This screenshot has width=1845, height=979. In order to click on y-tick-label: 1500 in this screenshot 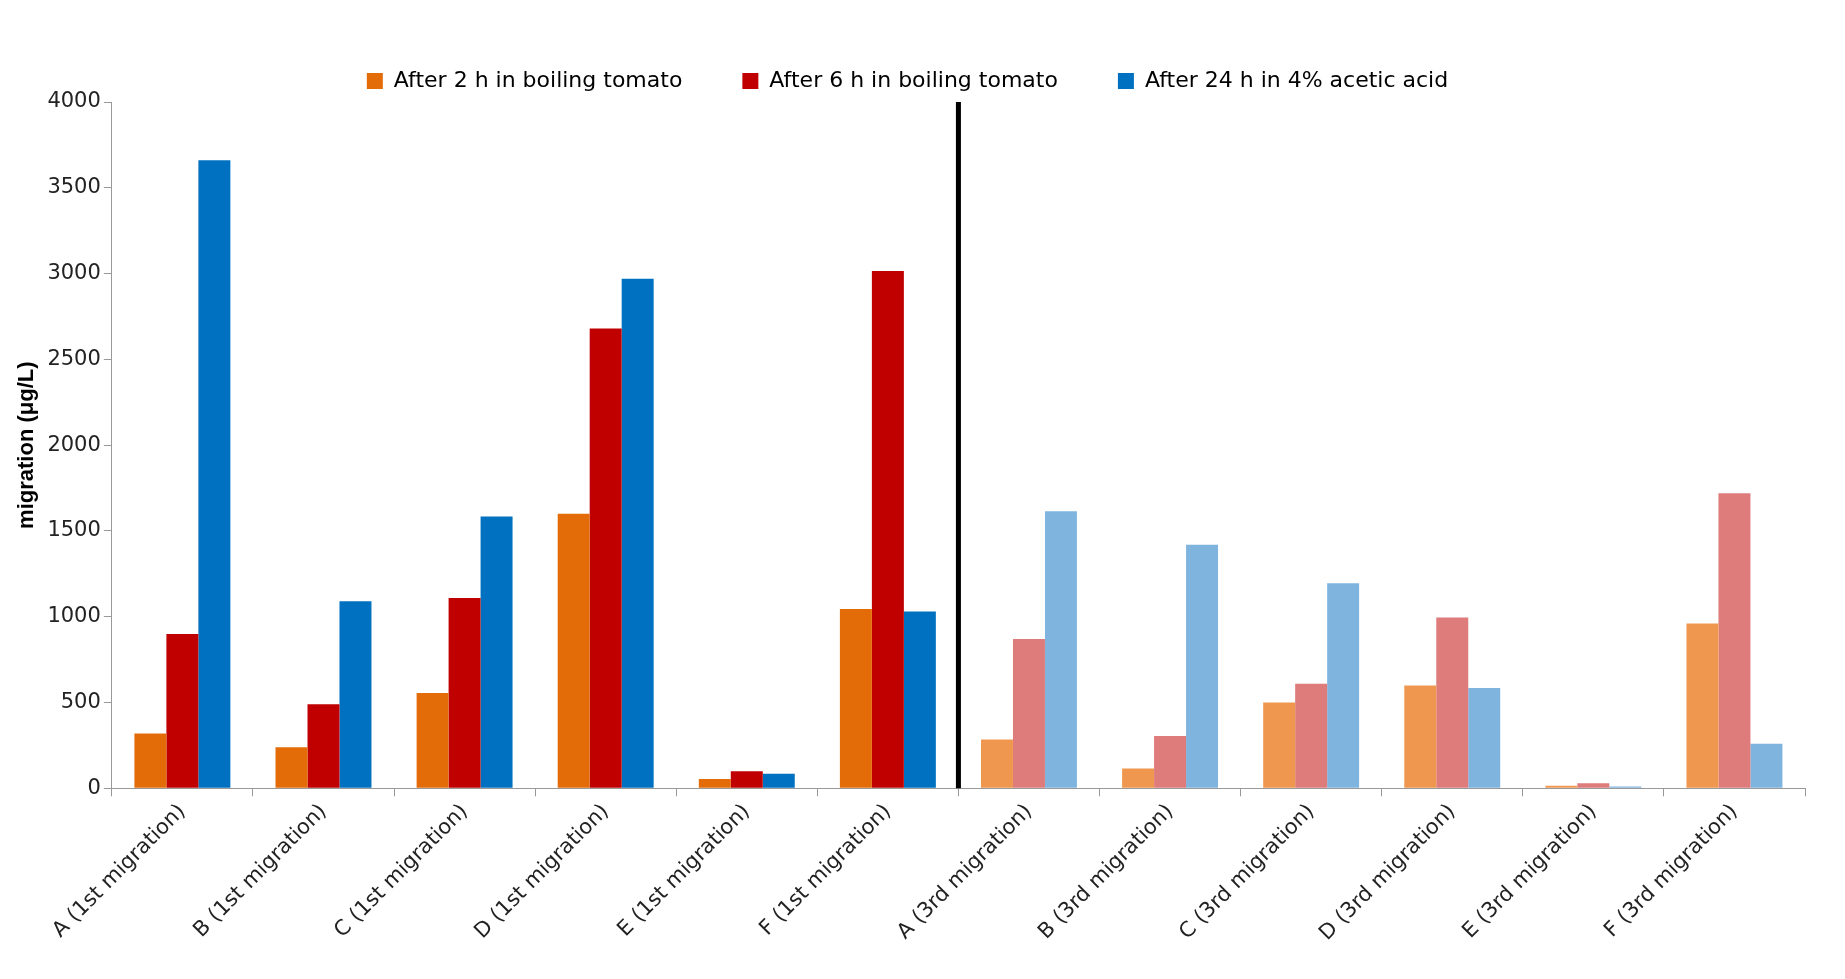, I will do `click(74, 529)`.